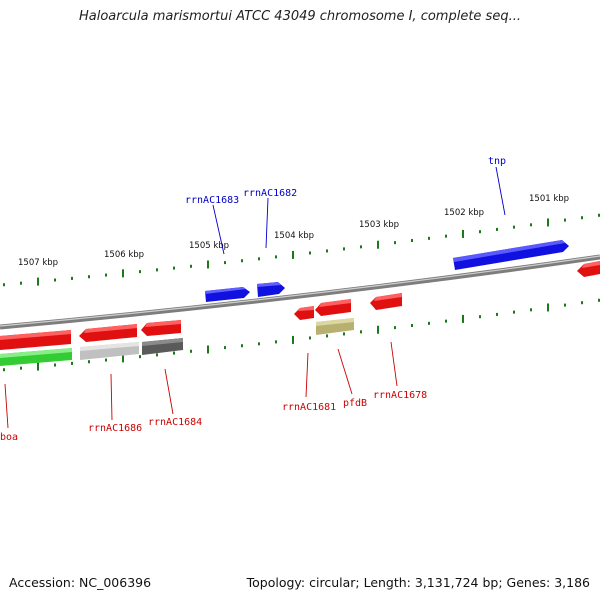 The width and height of the screenshot is (600, 600). I want to click on gene-label-tnp: tnp, so click(497, 161).